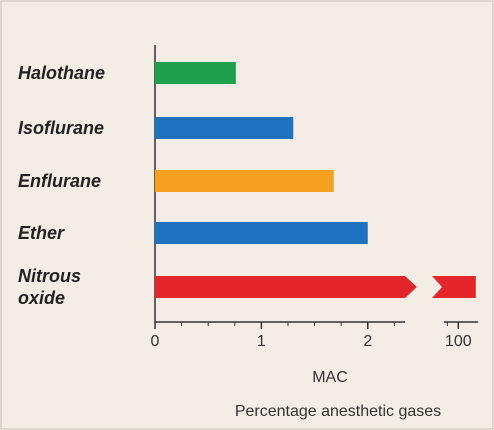 The height and width of the screenshot is (430, 494). What do you see at coordinates (367, 341) in the screenshot?
I see `x-tick-label: 2` at bounding box center [367, 341].